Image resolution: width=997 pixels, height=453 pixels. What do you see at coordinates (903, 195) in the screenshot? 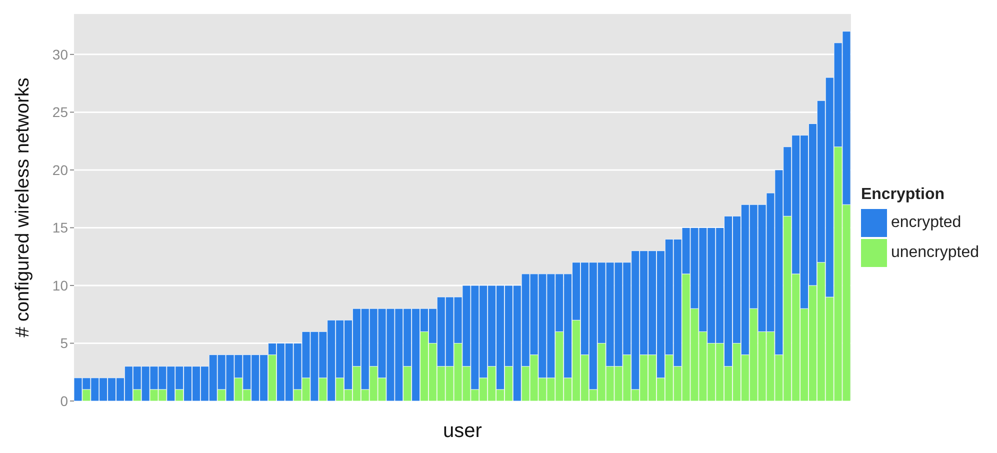
I see `legend-title: Encryption` at bounding box center [903, 195].